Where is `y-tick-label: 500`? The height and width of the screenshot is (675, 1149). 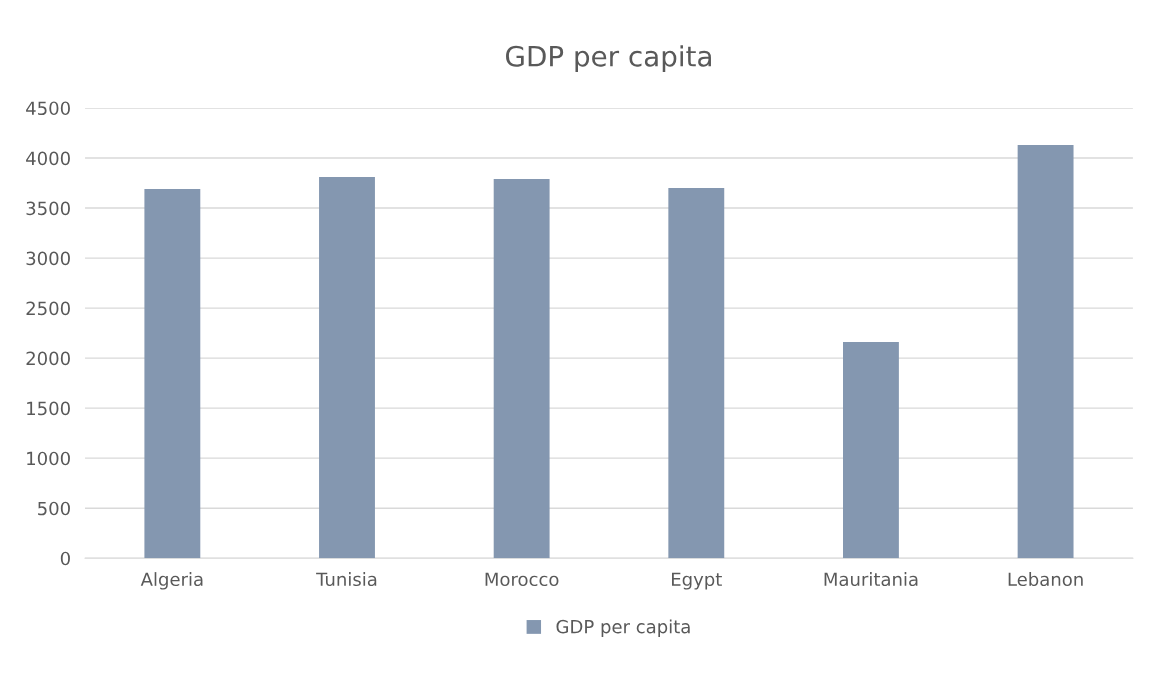 y-tick-label: 500 is located at coordinates (54, 508).